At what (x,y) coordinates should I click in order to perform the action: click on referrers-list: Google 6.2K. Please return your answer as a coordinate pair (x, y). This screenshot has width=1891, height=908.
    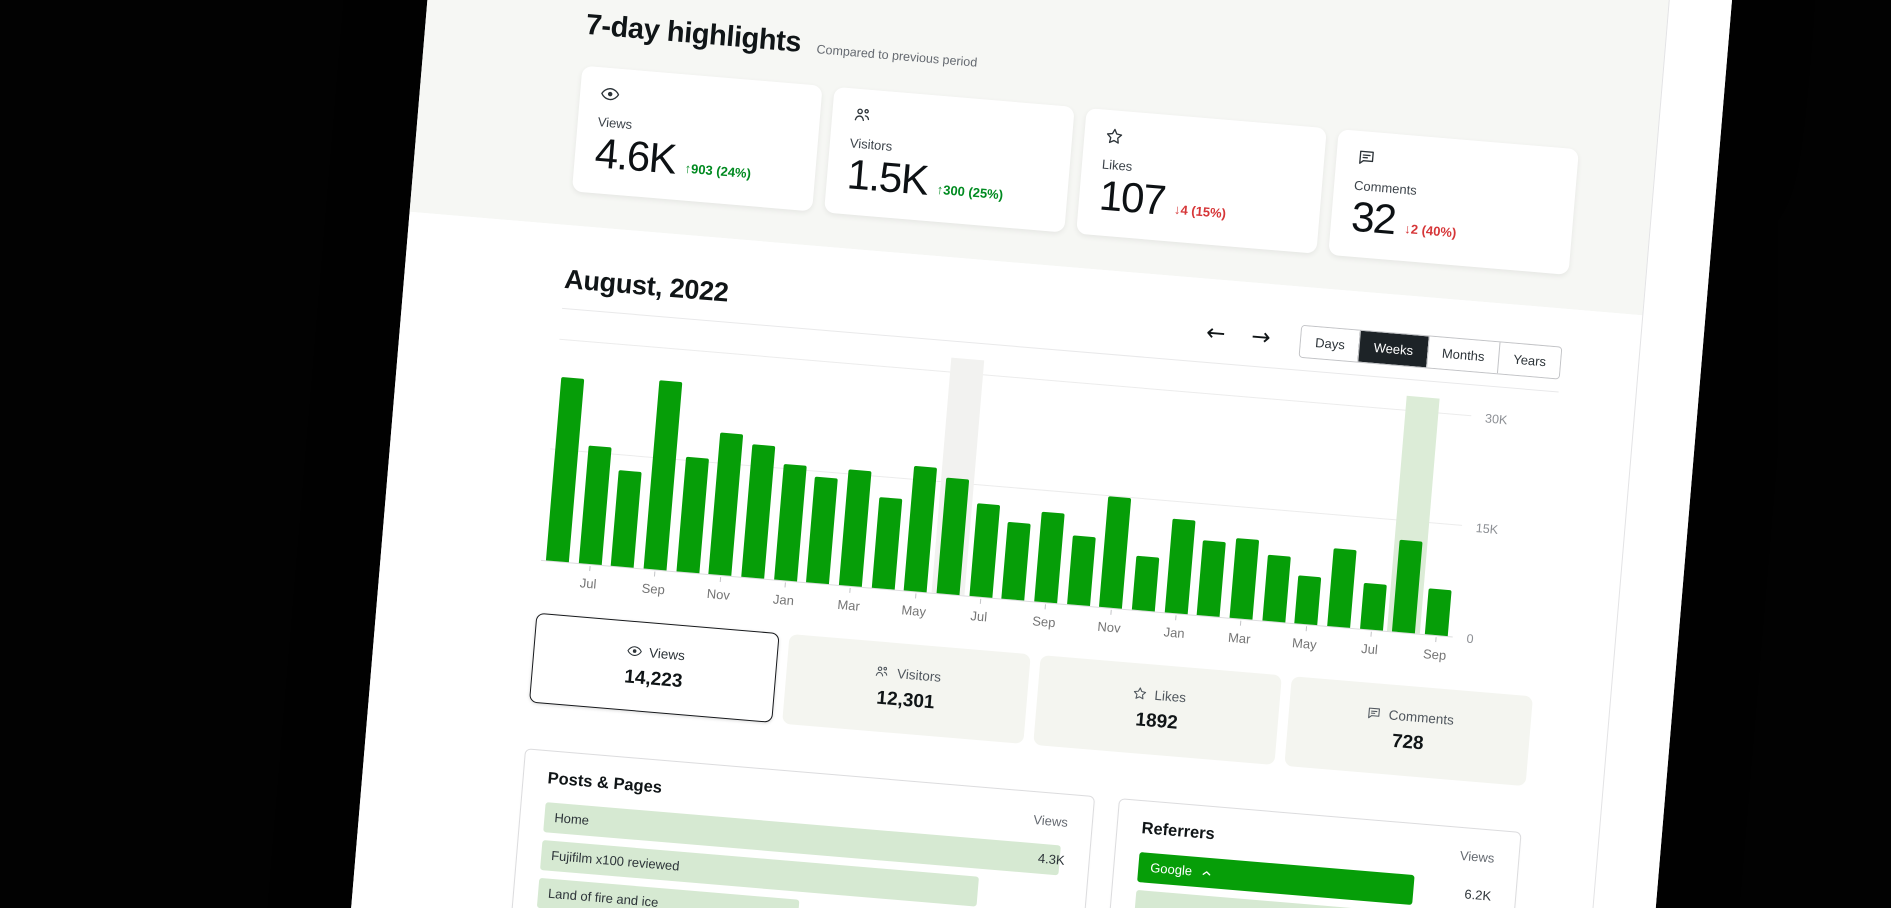
    Looking at the image, I should click on (1312, 880).